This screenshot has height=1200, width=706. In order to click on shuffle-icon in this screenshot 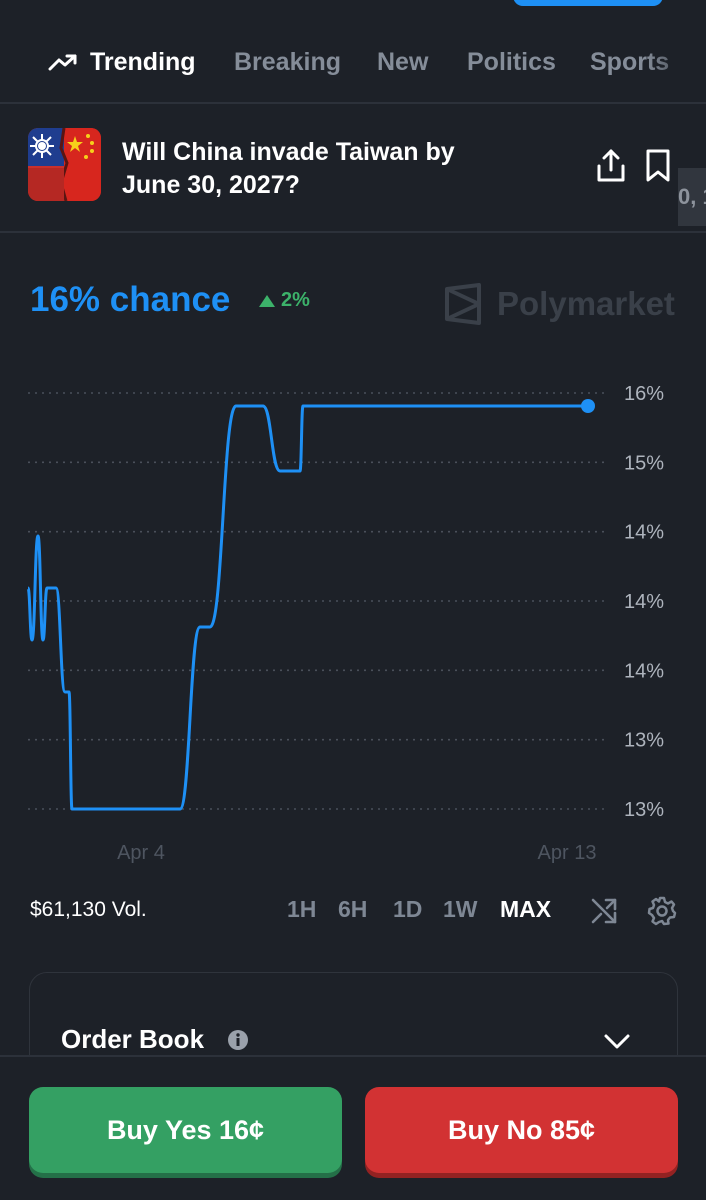, I will do `click(604, 911)`.